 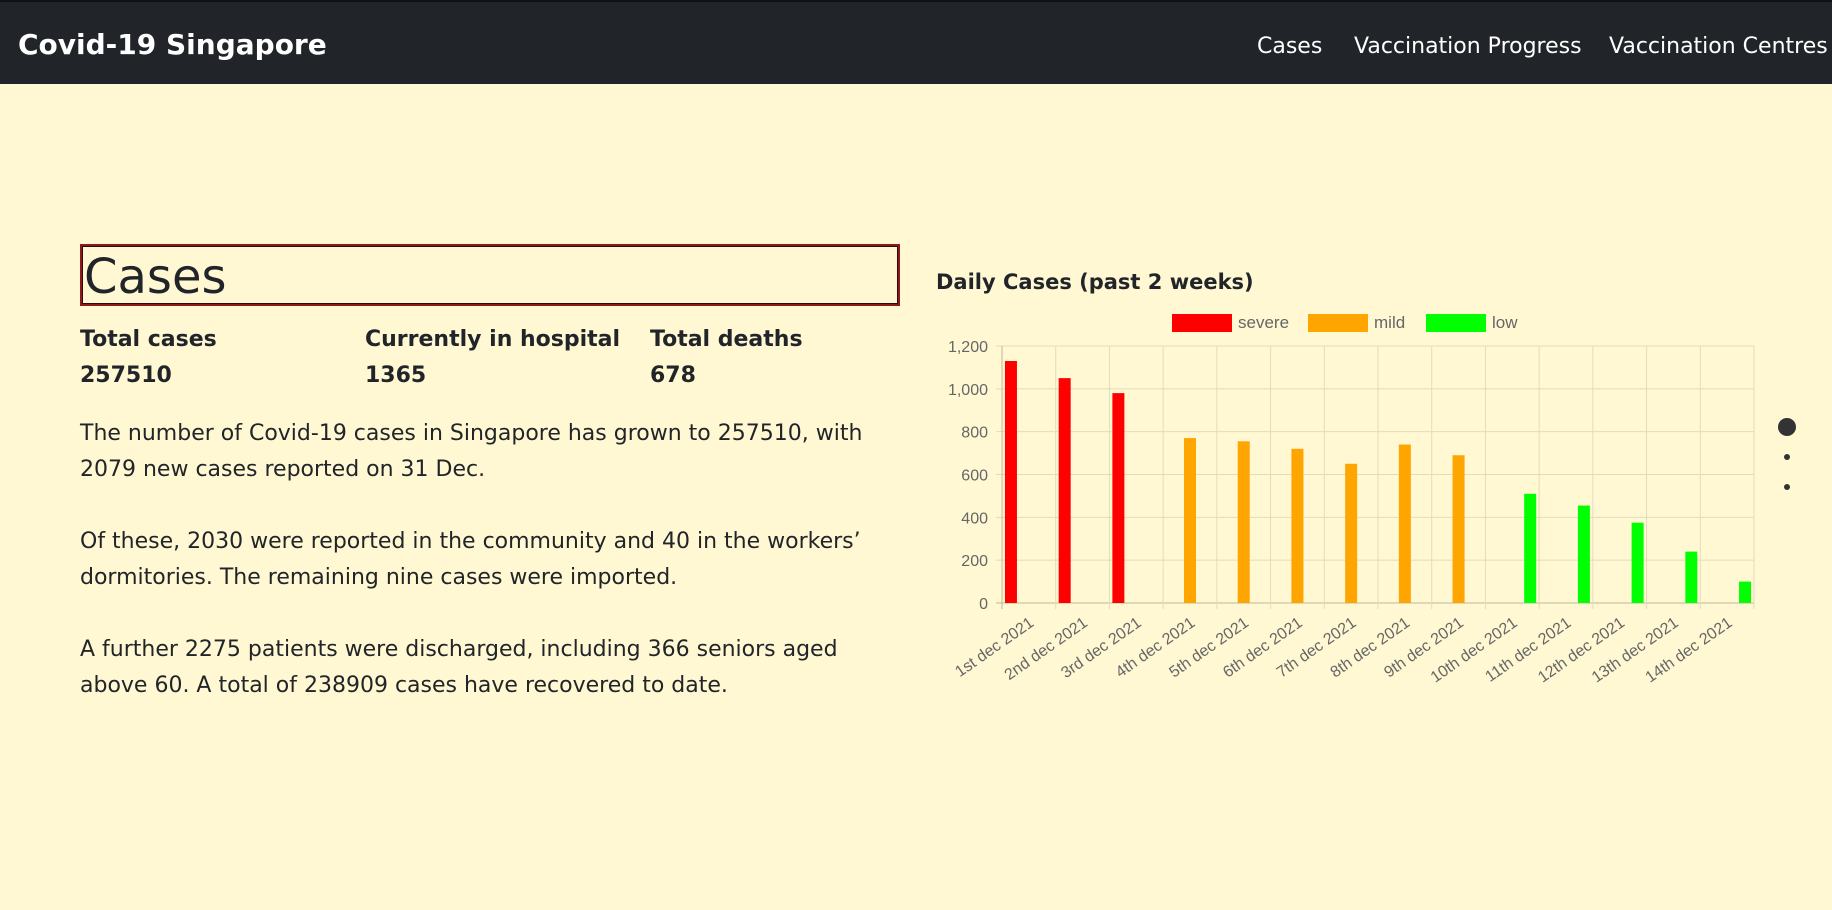 I want to click on legend-swatch-mild, so click(x=1338, y=323).